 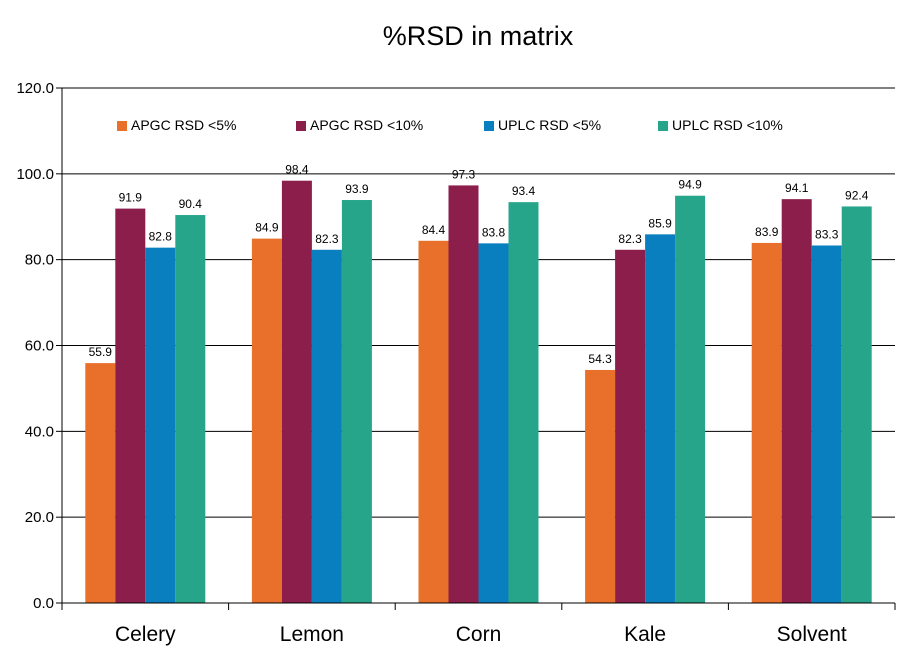 What do you see at coordinates (494, 232) in the screenshot?
I see `data-label: 83.8` at bounding box center [494, 232].